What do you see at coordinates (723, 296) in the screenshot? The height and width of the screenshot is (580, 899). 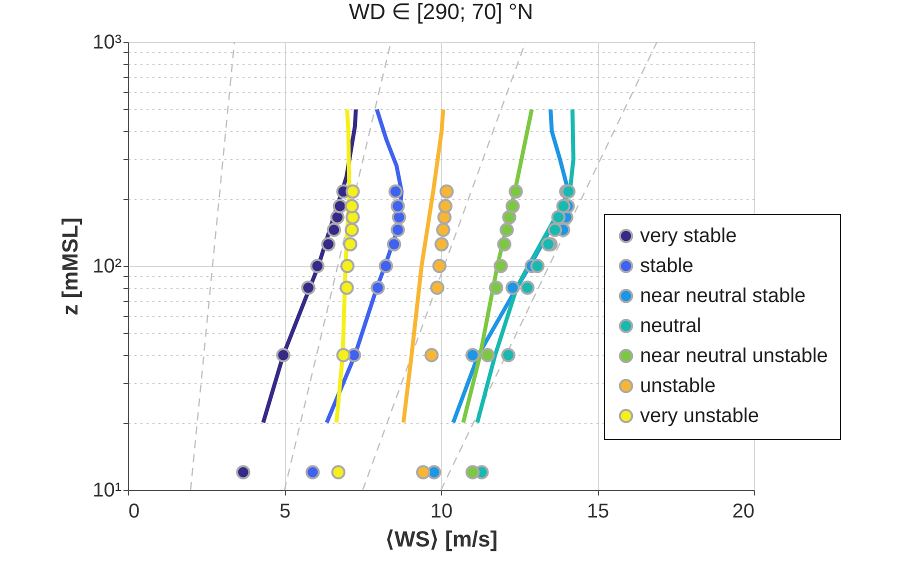 I see `legend-label: near neutral stable` at bounding box center [723, 296].